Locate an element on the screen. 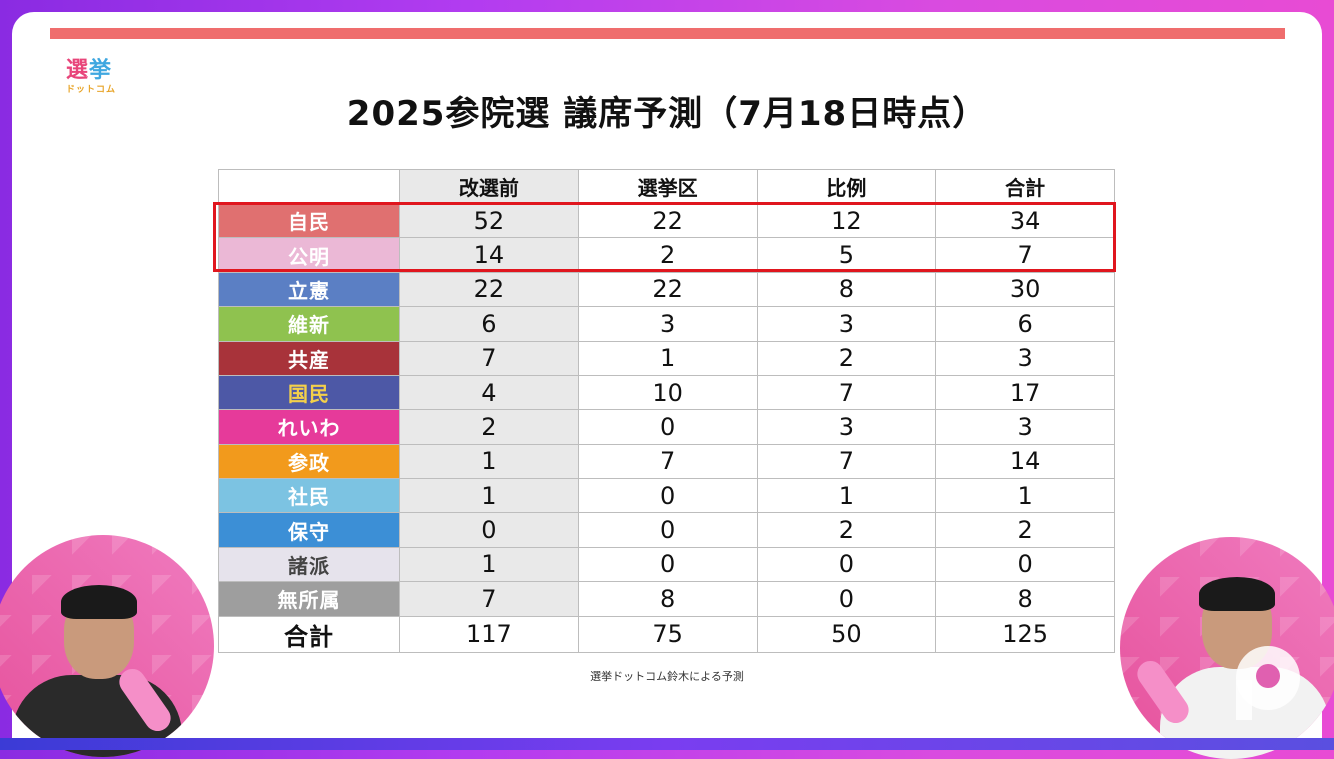  seat-value-cell: 4 is located at coordinates (489, 392).